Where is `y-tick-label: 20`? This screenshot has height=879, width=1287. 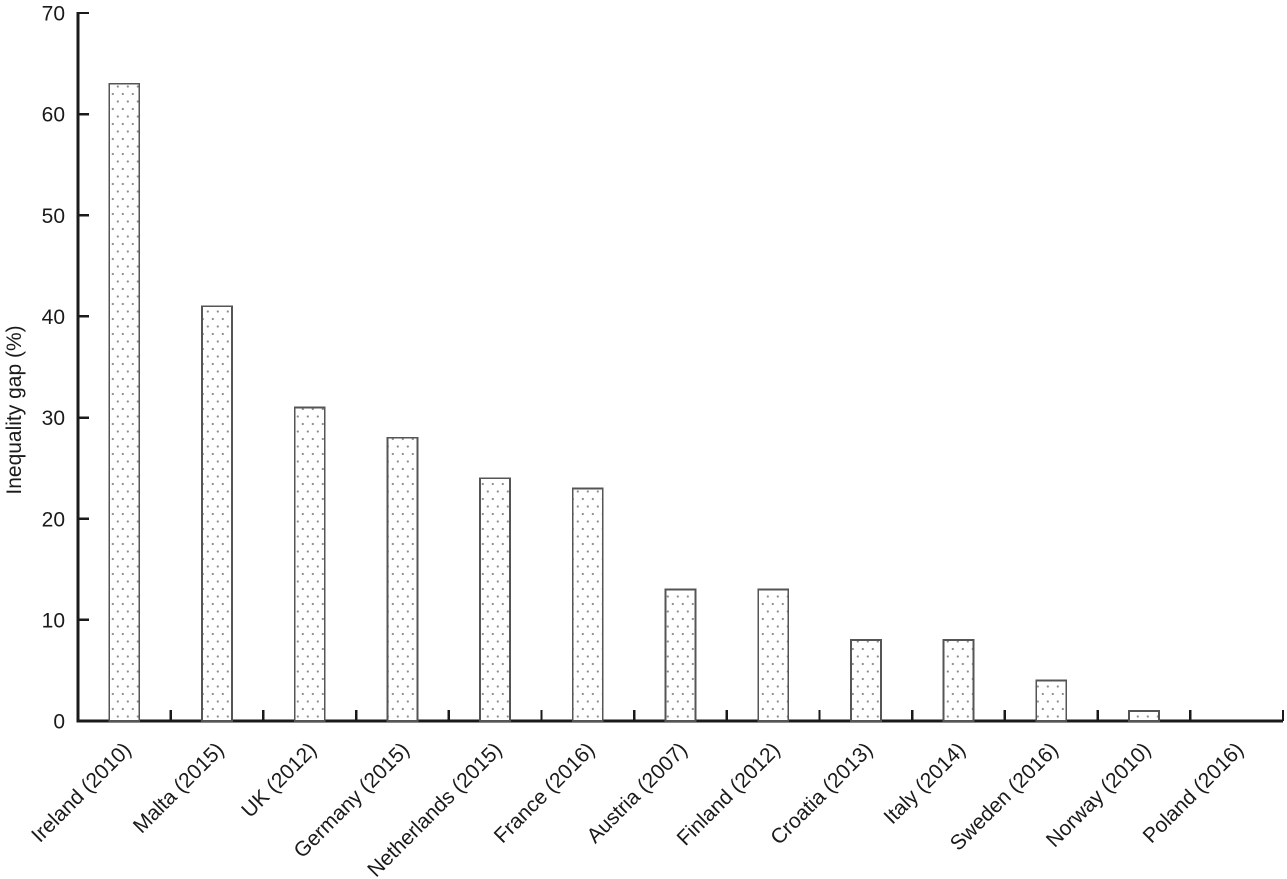
y-tick-label: 20 is located at coordinates (53, 519).